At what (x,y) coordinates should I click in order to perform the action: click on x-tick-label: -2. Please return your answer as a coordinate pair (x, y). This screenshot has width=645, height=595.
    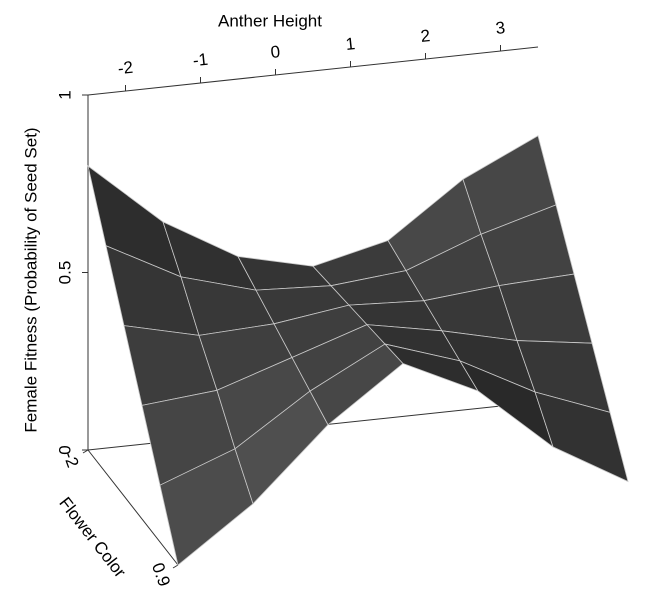
    Looking at the image, I should click on (125, 68).